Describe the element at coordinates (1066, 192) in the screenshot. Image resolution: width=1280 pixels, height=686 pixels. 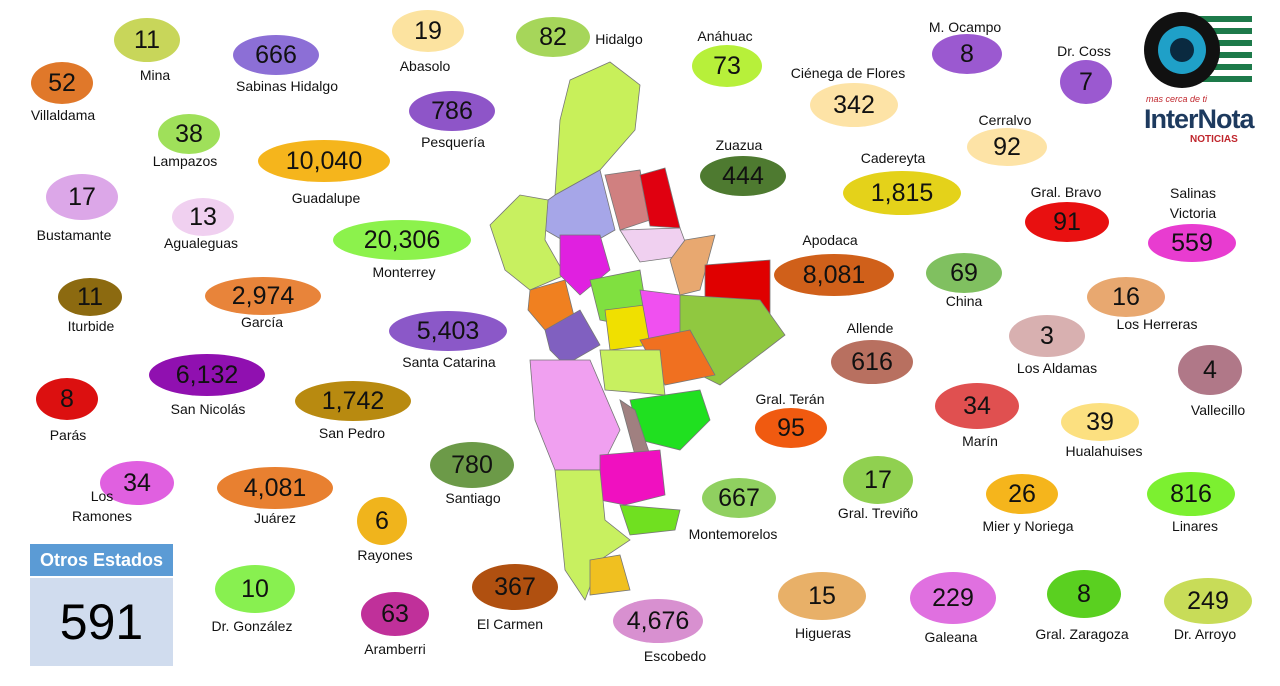
I see `municipality-name: Gral. Bravo` at that location.